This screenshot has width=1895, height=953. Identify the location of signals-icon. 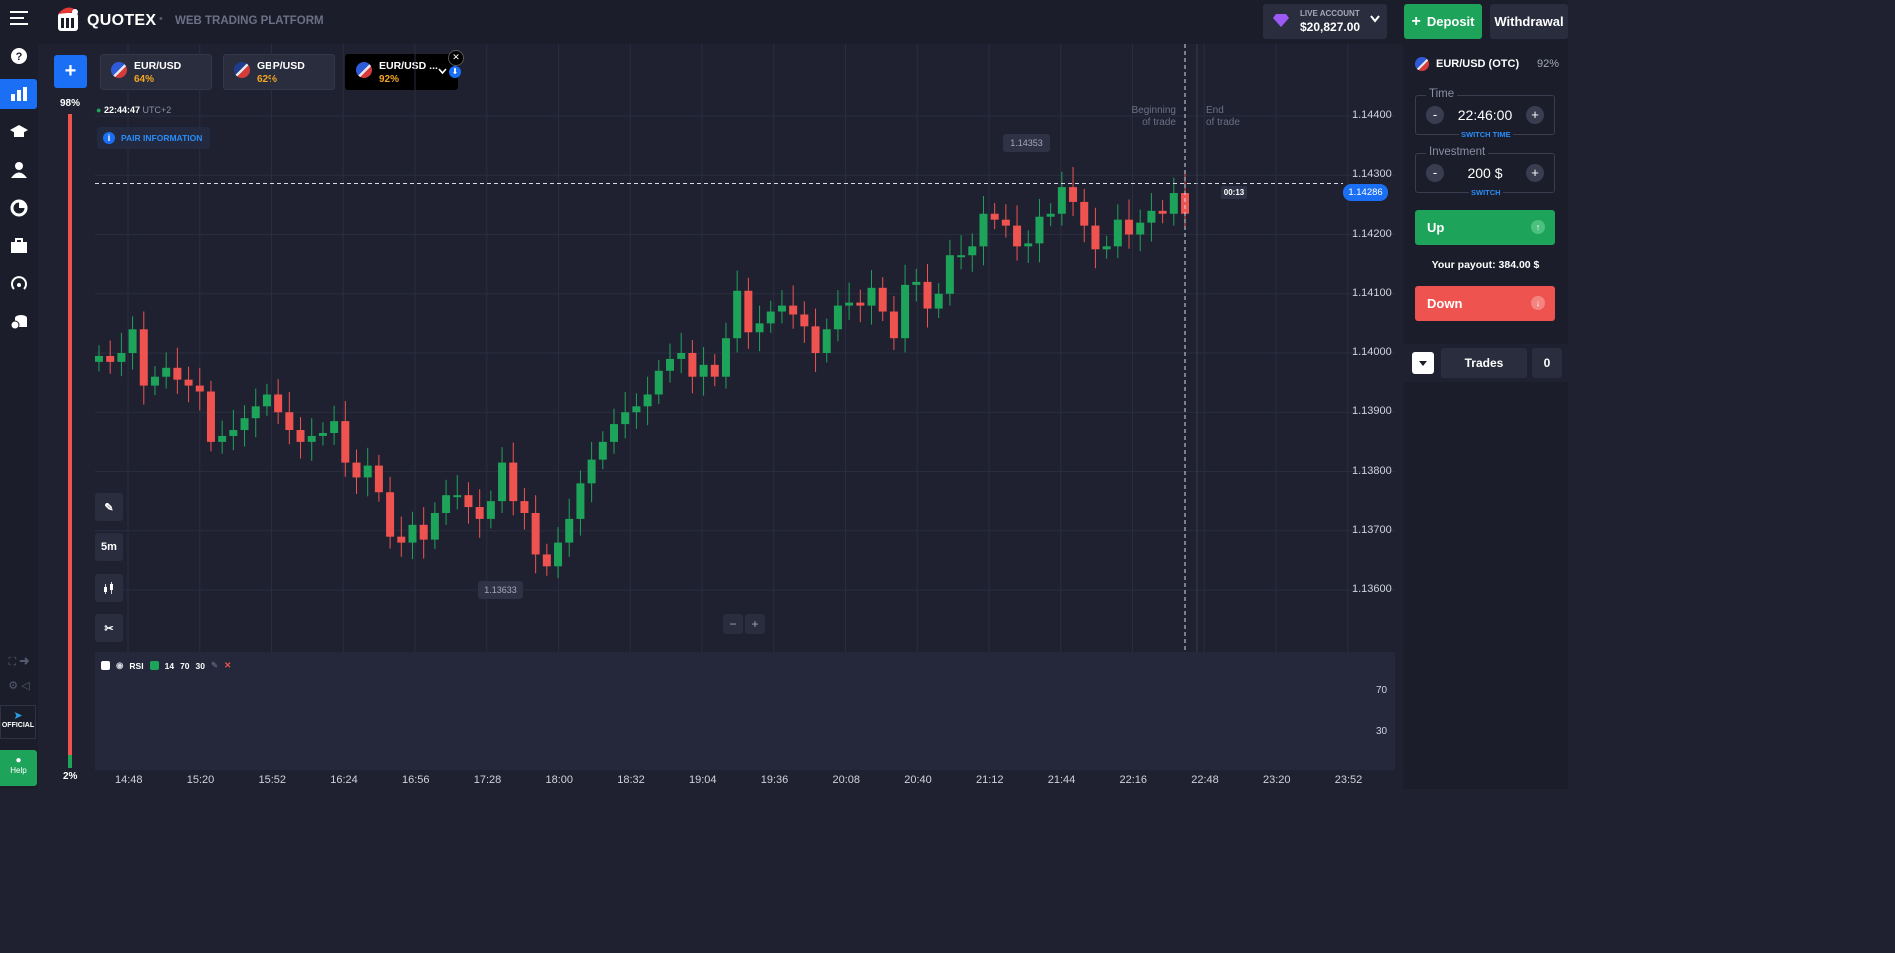
(19, 284).